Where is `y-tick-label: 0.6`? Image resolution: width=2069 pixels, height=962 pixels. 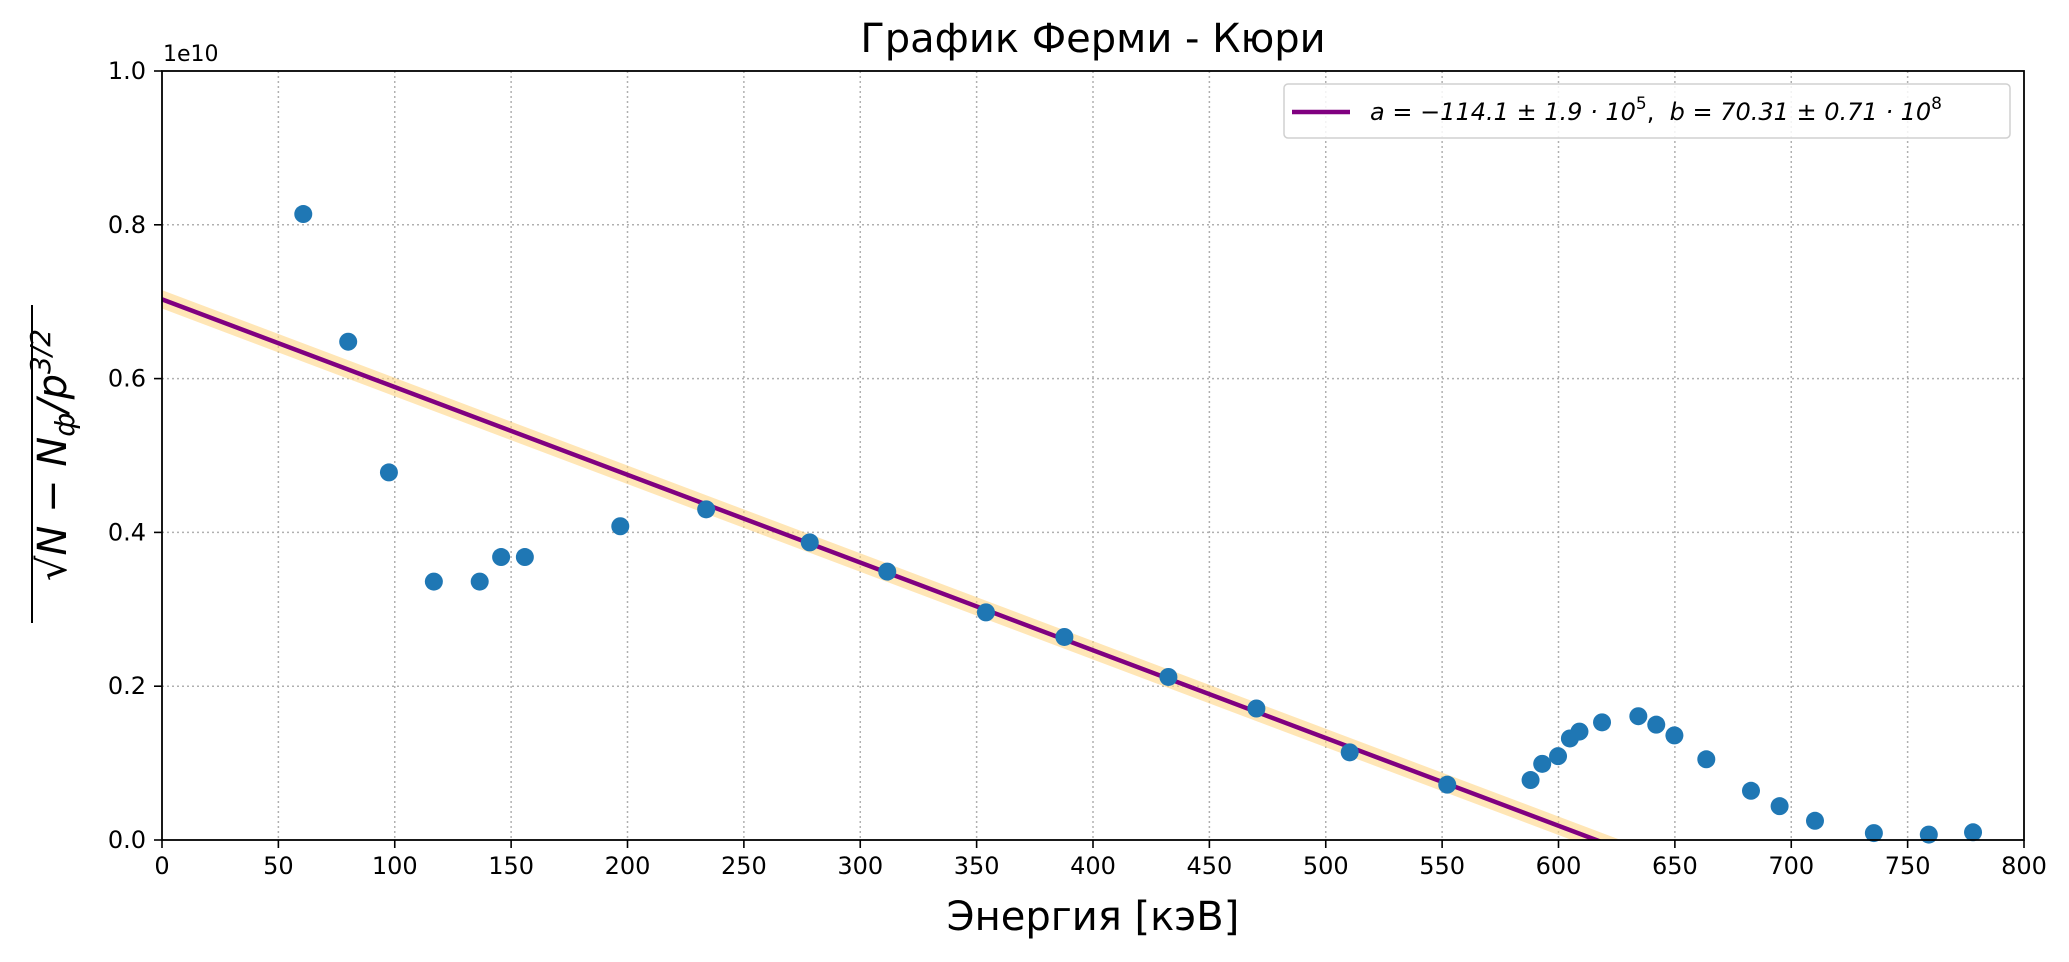 y-tick-label: 0.6 is located at coordinates (127, 379).